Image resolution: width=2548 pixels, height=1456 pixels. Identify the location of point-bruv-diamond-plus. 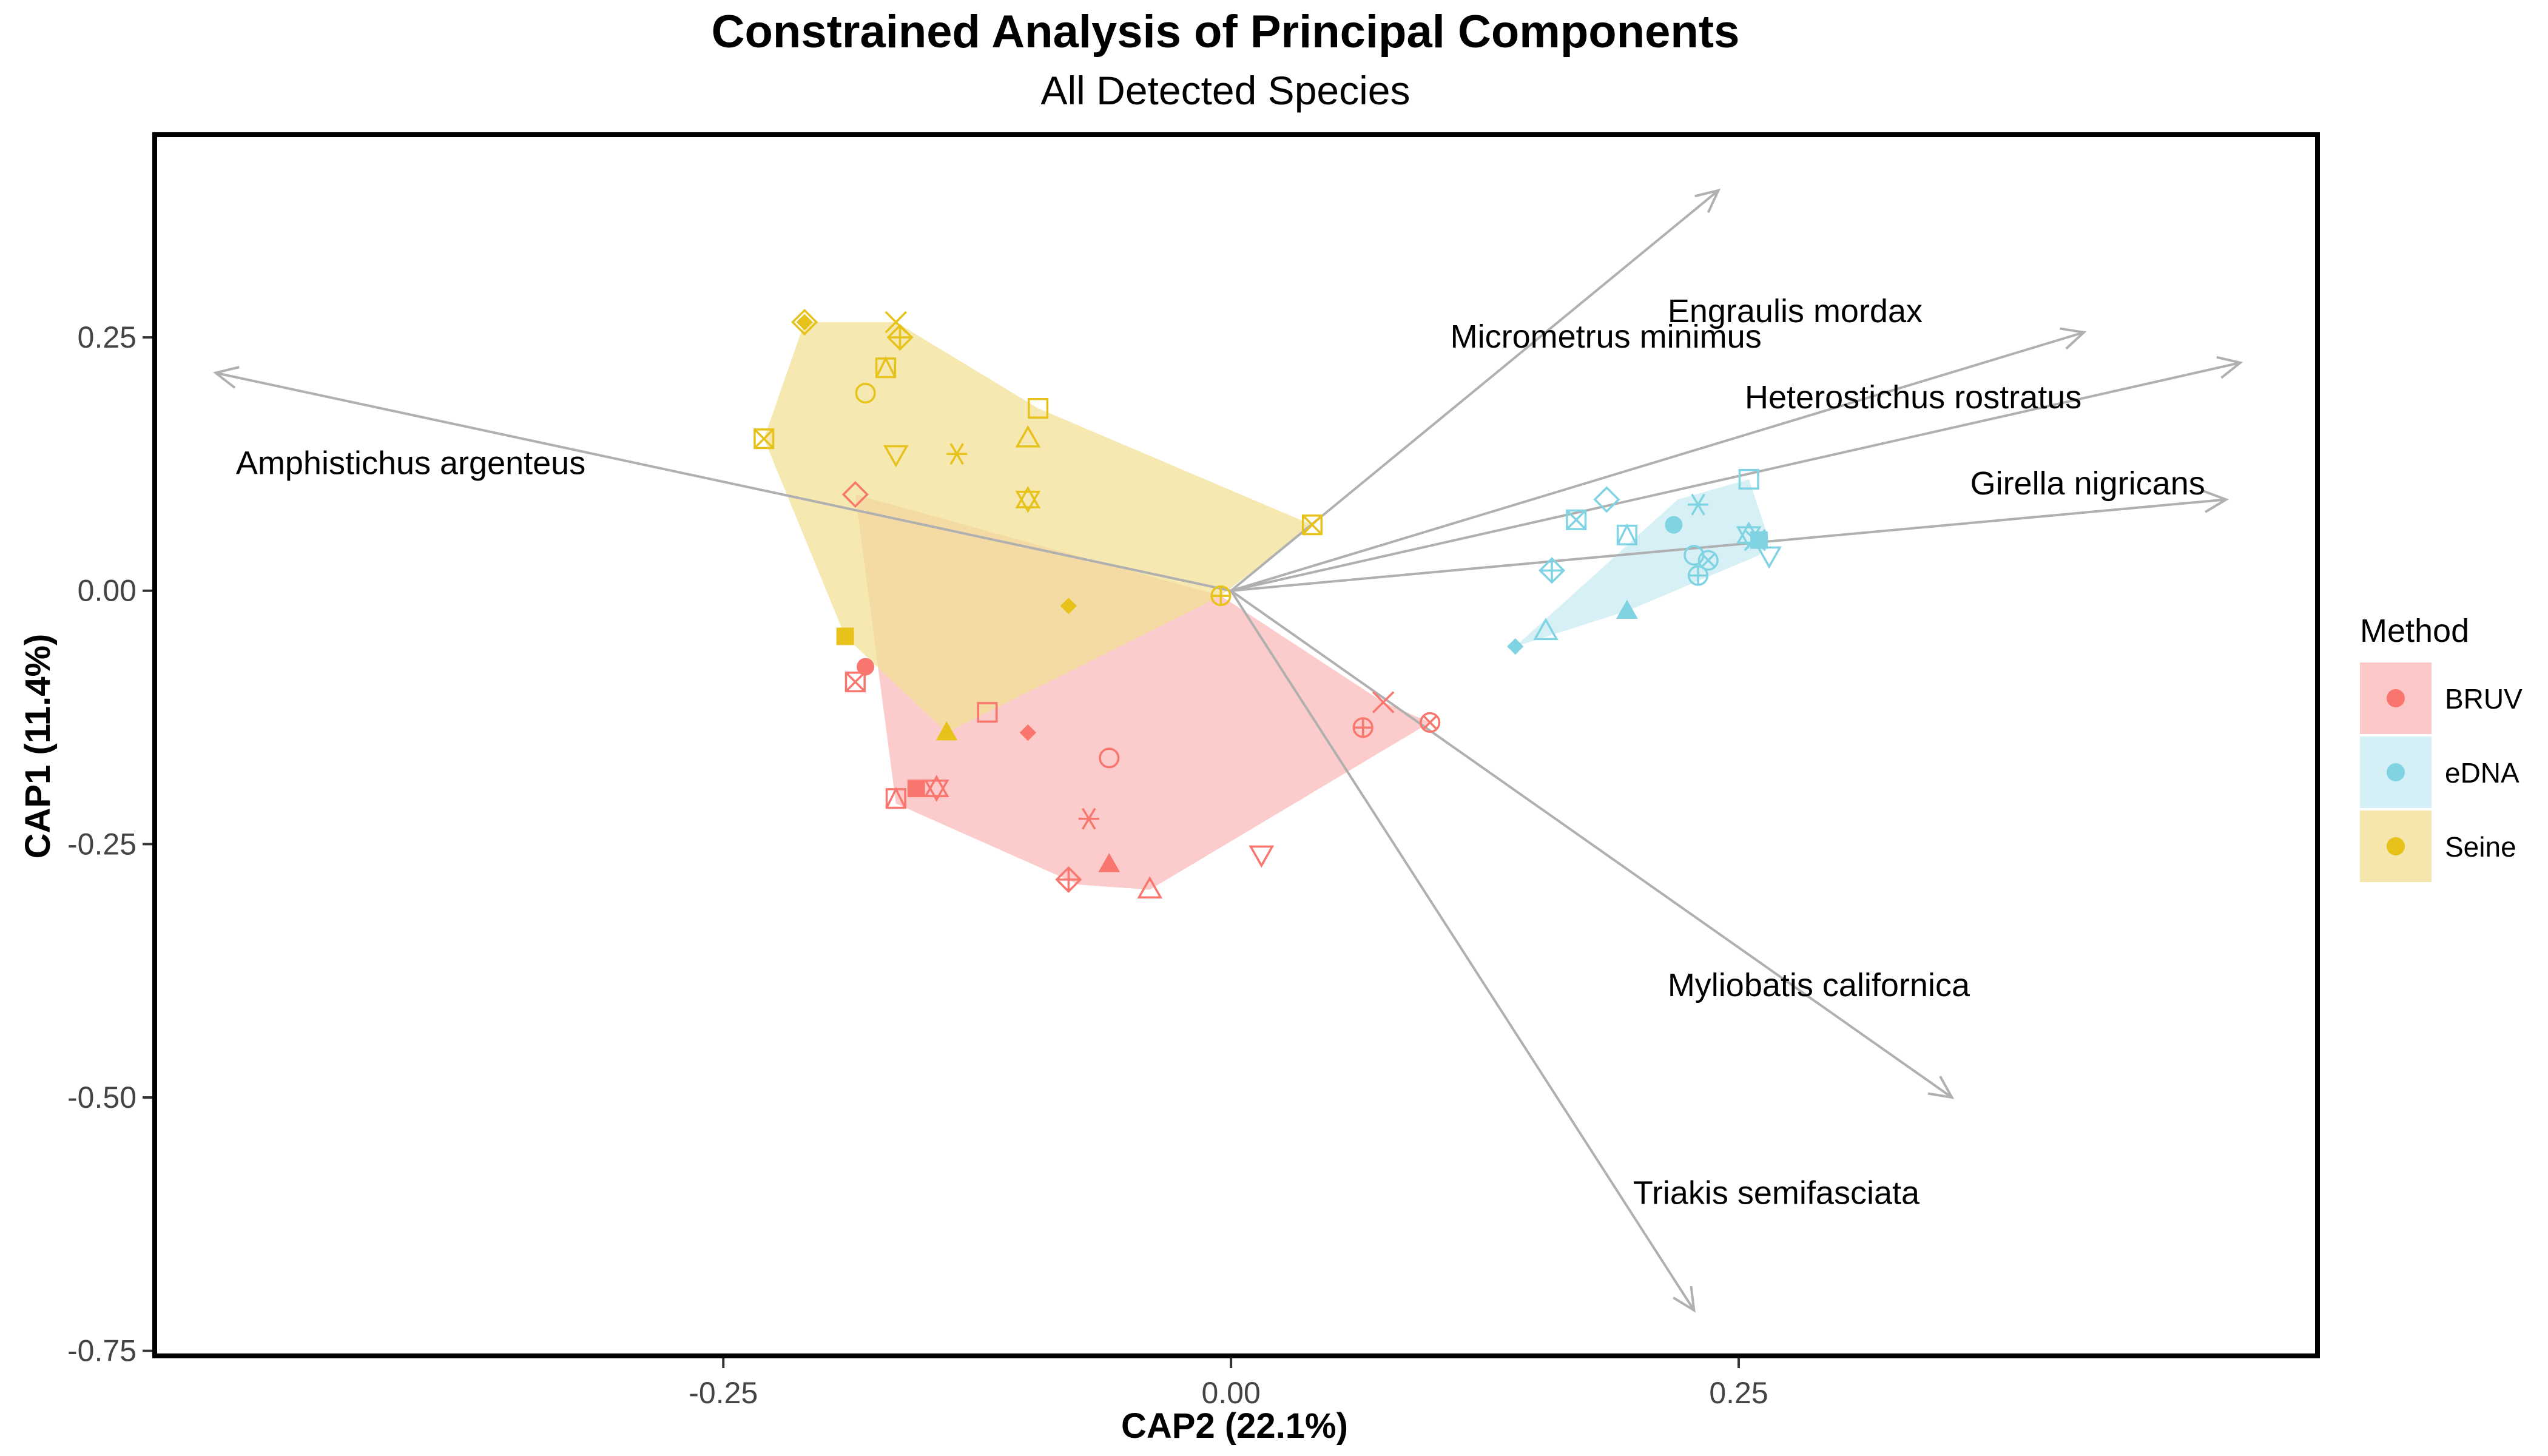
(1068, 879).